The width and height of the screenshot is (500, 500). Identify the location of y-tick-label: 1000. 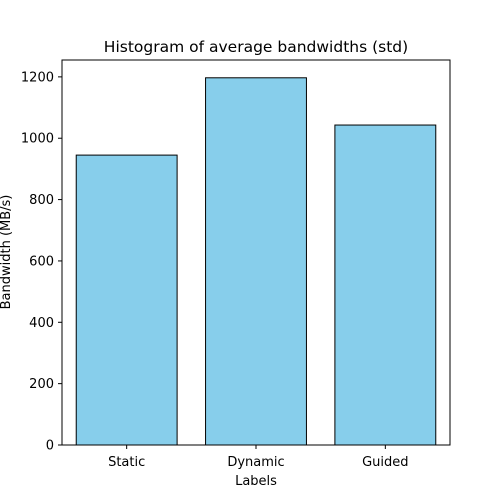
(37, 139).